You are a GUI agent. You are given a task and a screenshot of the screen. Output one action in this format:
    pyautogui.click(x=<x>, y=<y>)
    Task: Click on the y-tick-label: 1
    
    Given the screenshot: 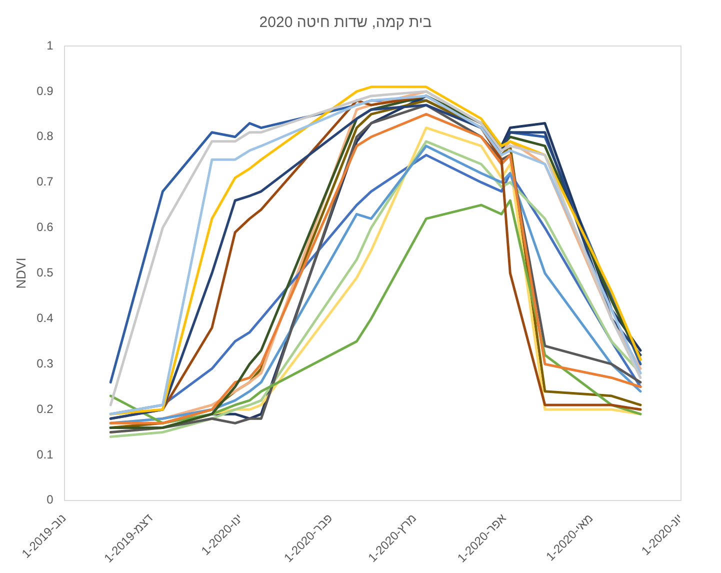 What is the action you would take?
    pyautogui.click(x=50, y=45)
    